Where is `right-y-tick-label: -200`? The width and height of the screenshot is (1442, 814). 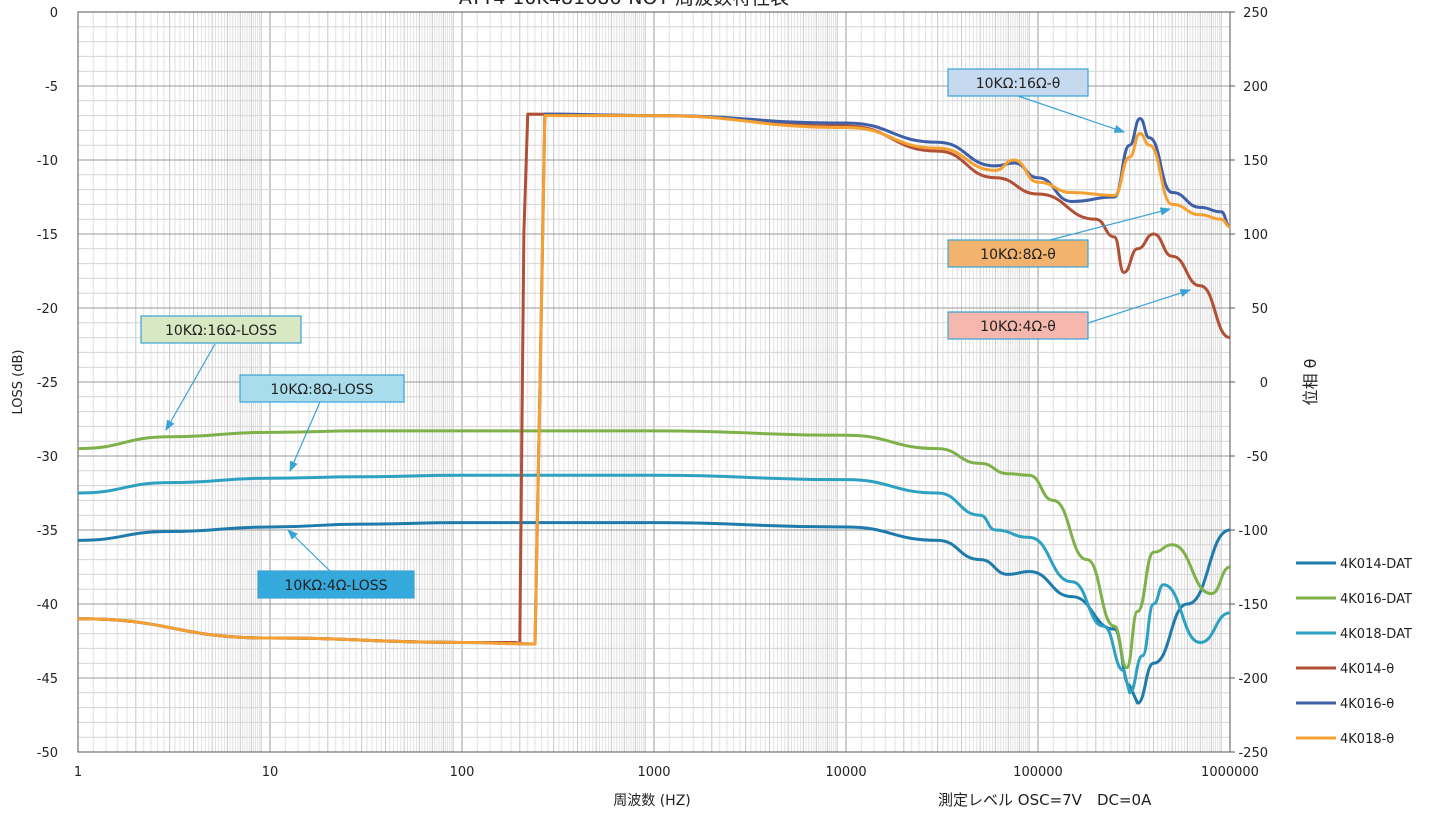 right-y-tick-label: -200 is located at coordinates (1253, 679).